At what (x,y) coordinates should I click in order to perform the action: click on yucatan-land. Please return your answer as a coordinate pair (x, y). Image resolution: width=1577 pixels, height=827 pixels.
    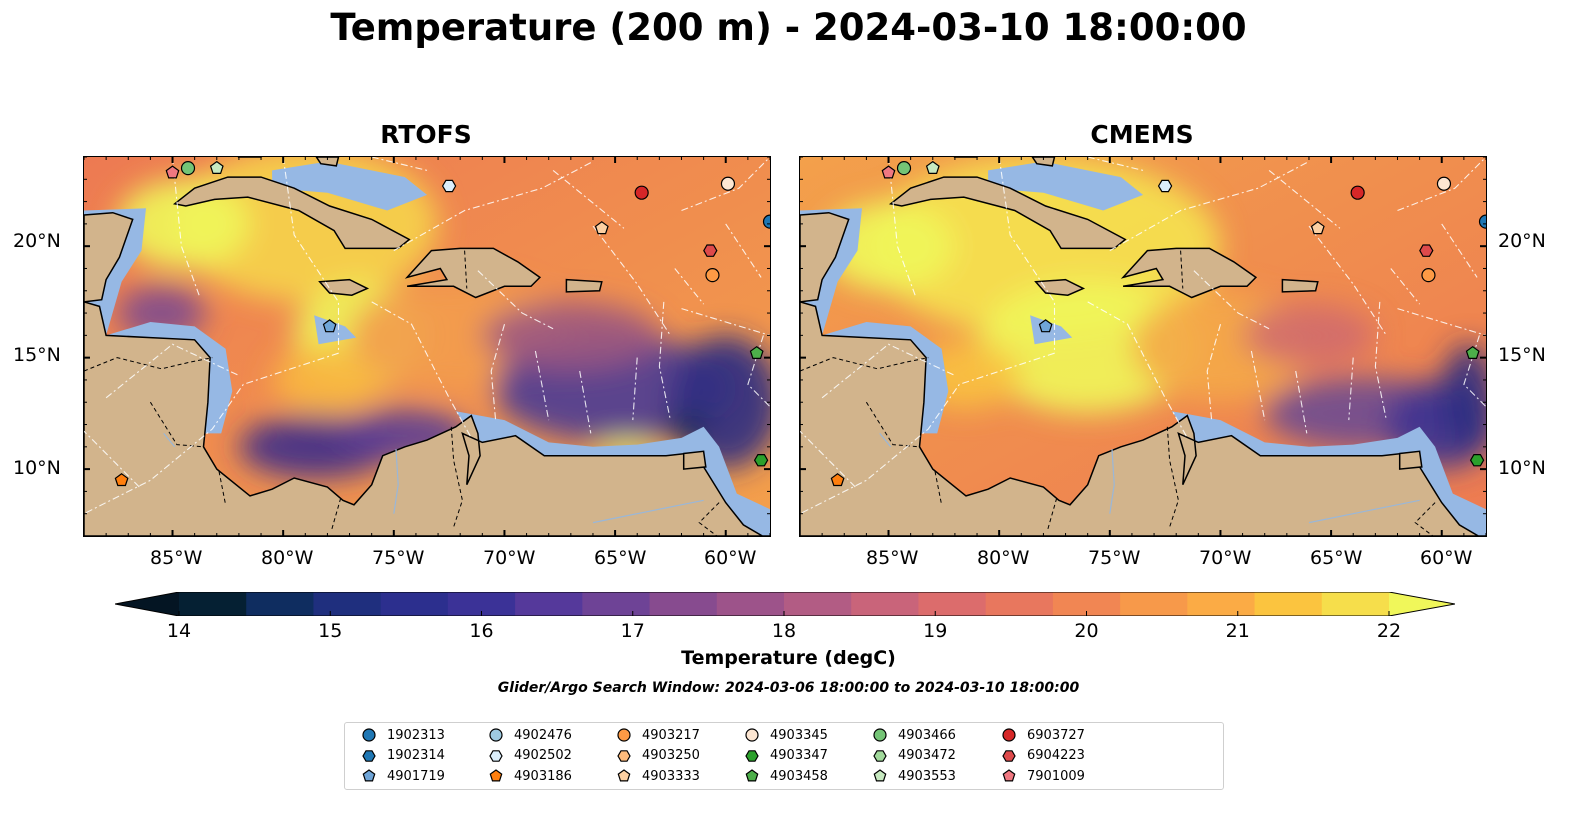
    Looking at the image, I should click on (109, 257).